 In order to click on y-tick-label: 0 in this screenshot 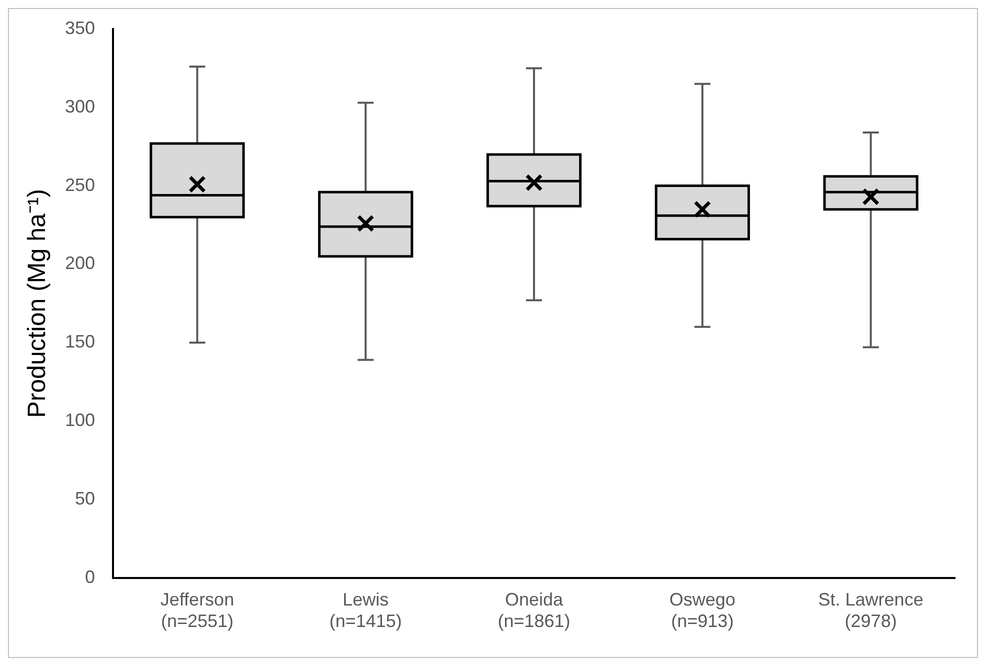, I will do `click(90, 576)`.